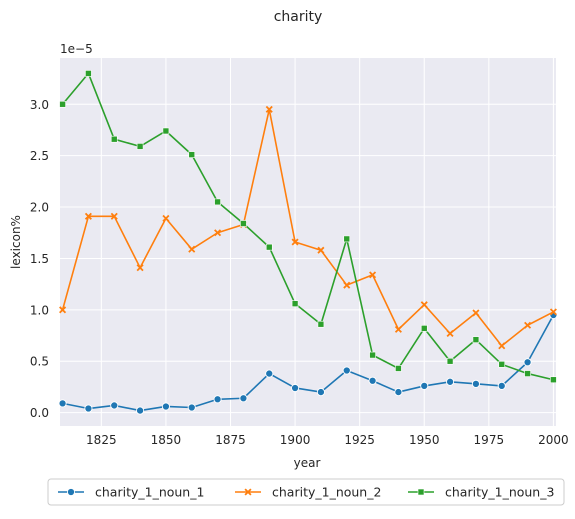 This screenshot has width=575, height=519. I want to click on x-tick-label: 1925, so click(359, 440).